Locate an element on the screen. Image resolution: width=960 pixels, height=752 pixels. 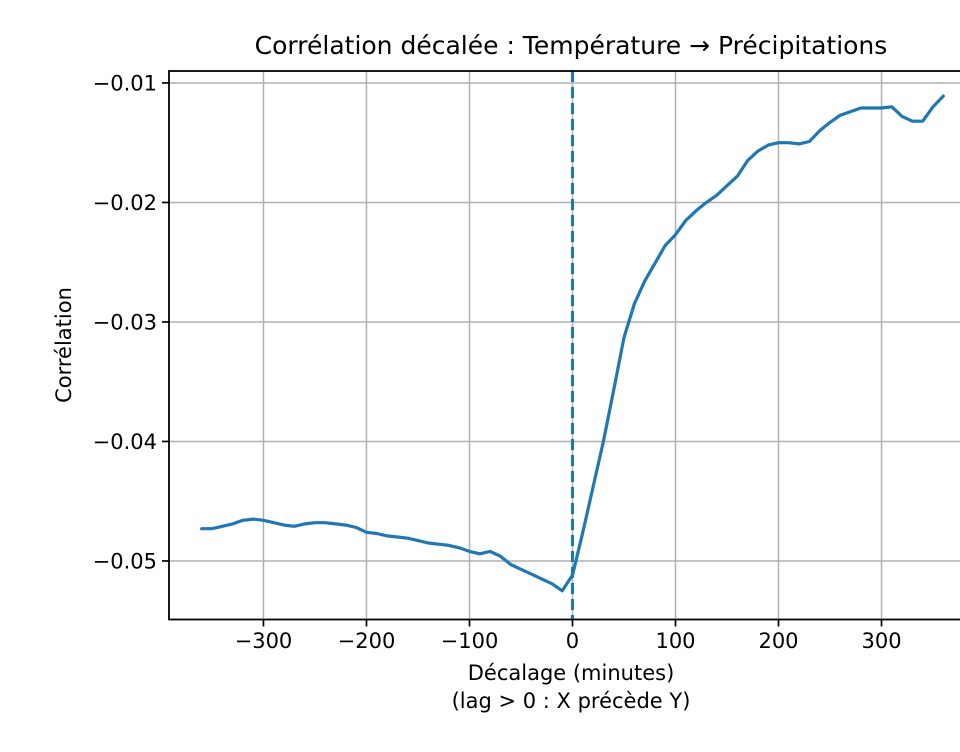
x-tick-label: −100 is located at coordinates (470, 641).